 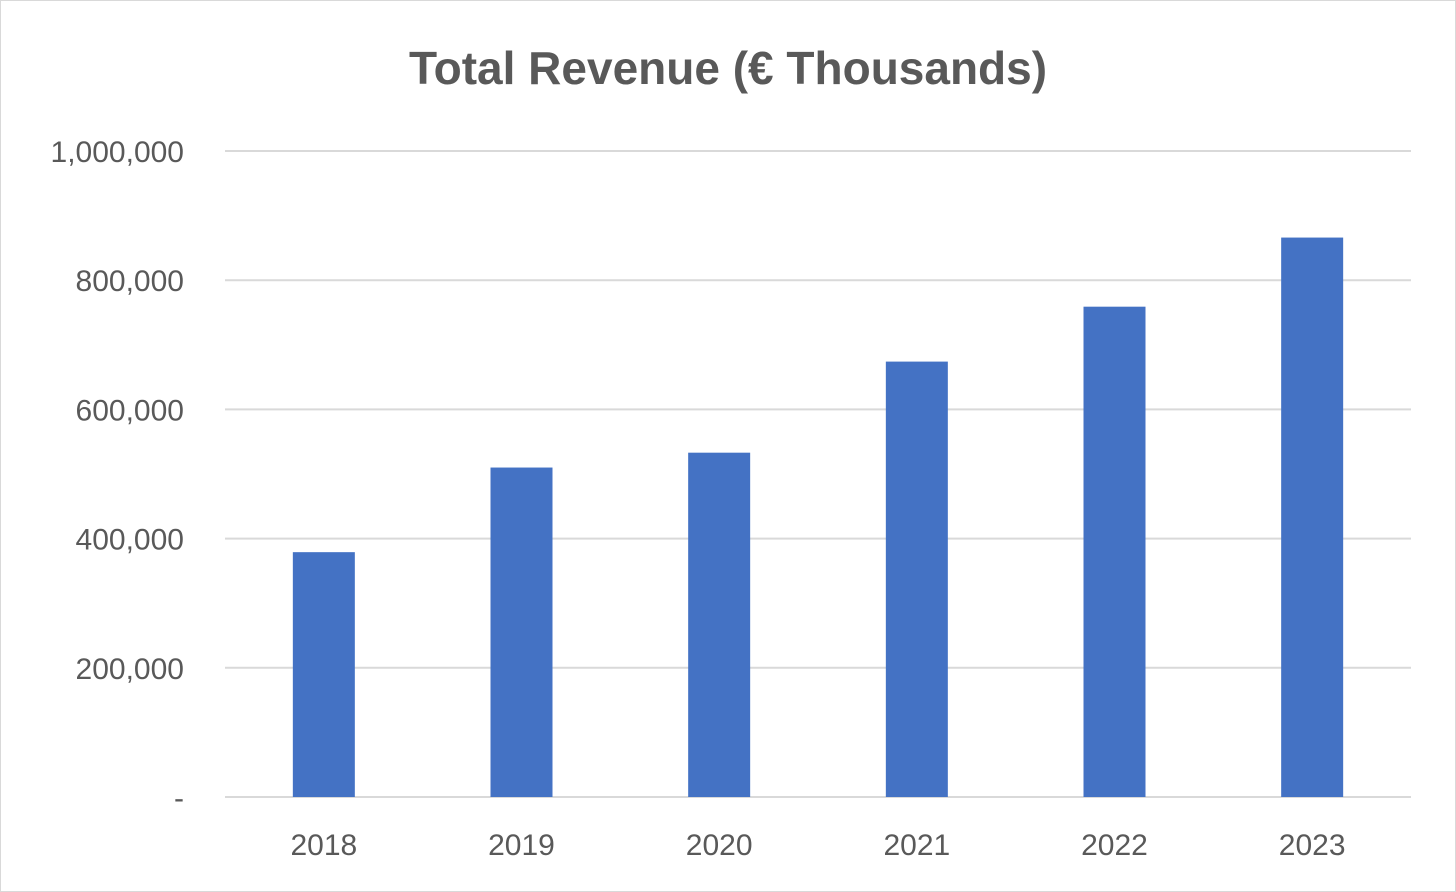 What do you see at coordinates (719, 624) in the screenshot?
I see `bar-2020` at bounding box center [719, 624].